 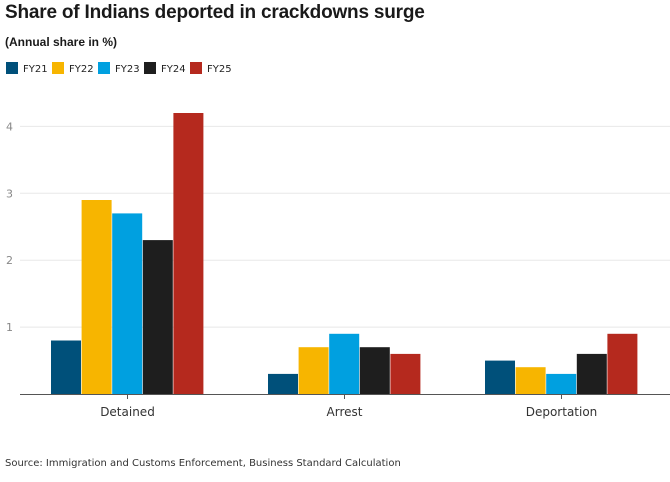 What do you see at coordinates (188, 253) in the screenshot?
I see `bar-detained-fy25` at bounding box center [188, 253].